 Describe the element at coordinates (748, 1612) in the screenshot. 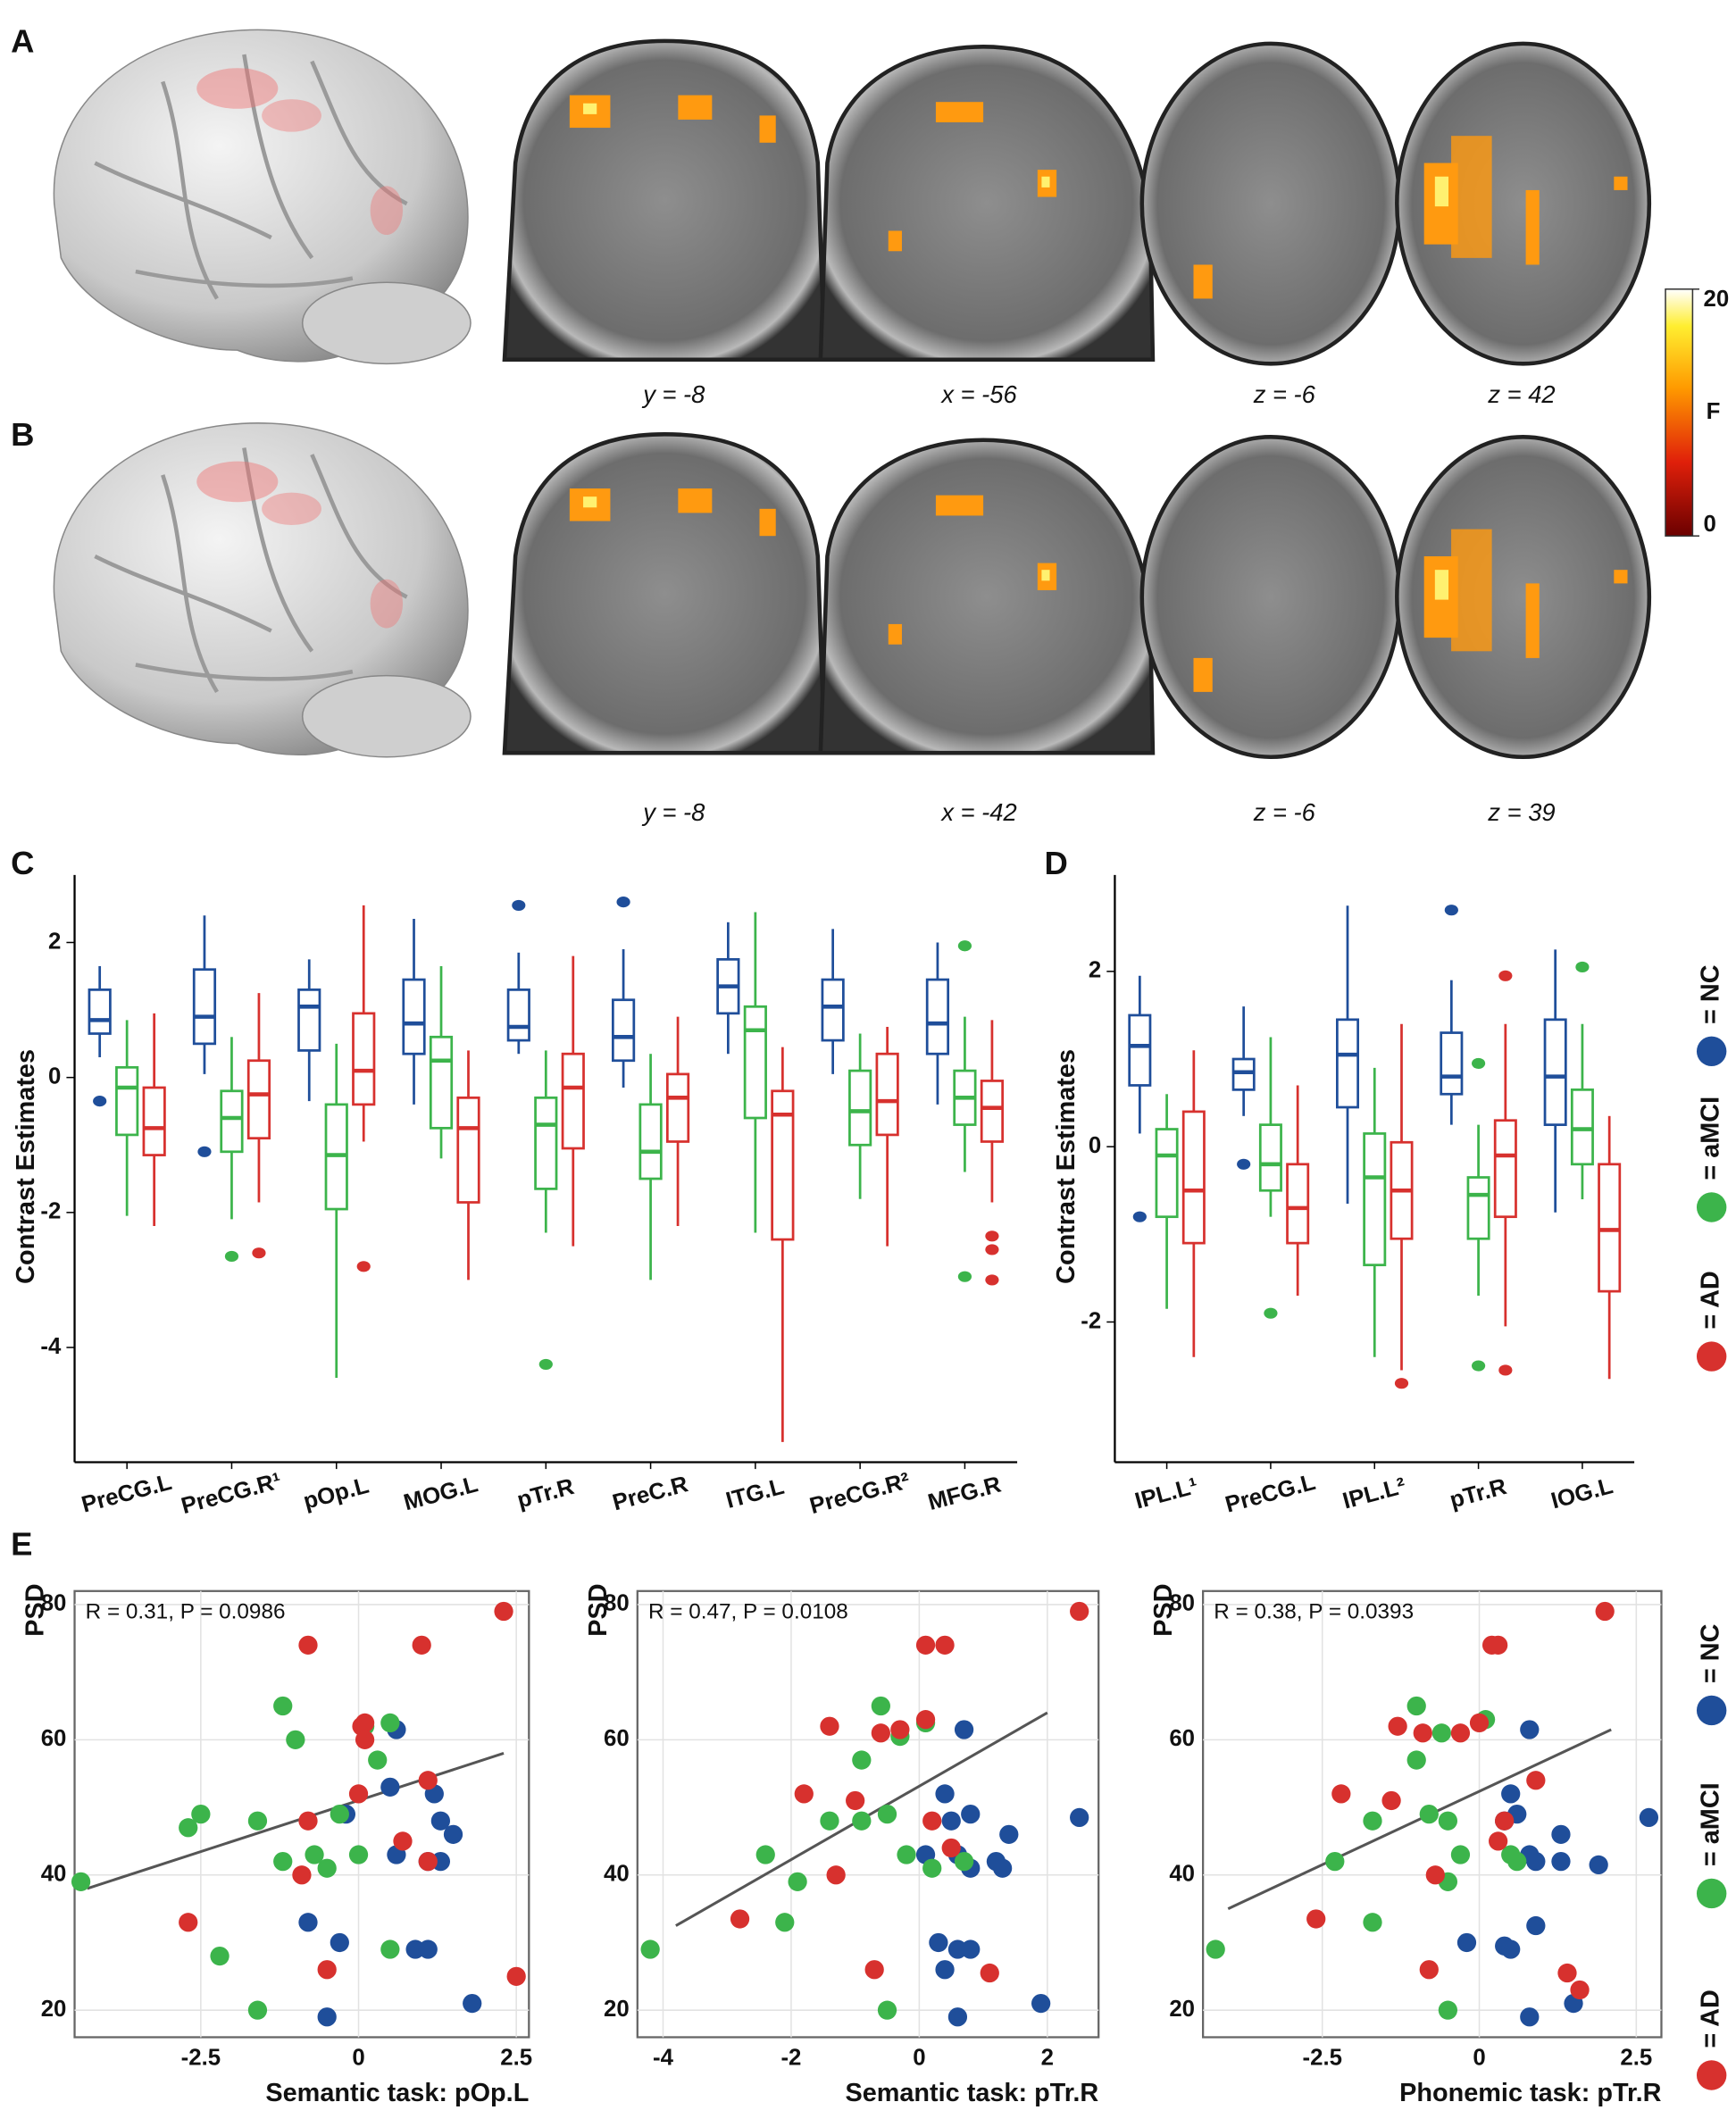

I see `annotation: R = 0.47, P = 0.0108` at that location.